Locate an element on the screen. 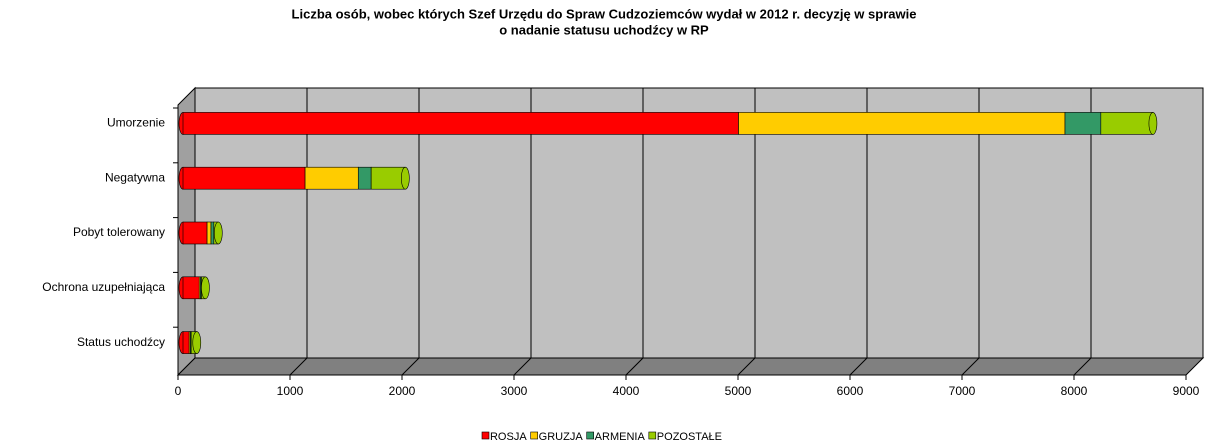 The height and width of the screenshot is (448, 1208). legend-label: ROSJA is located at coordinates (508, 437).